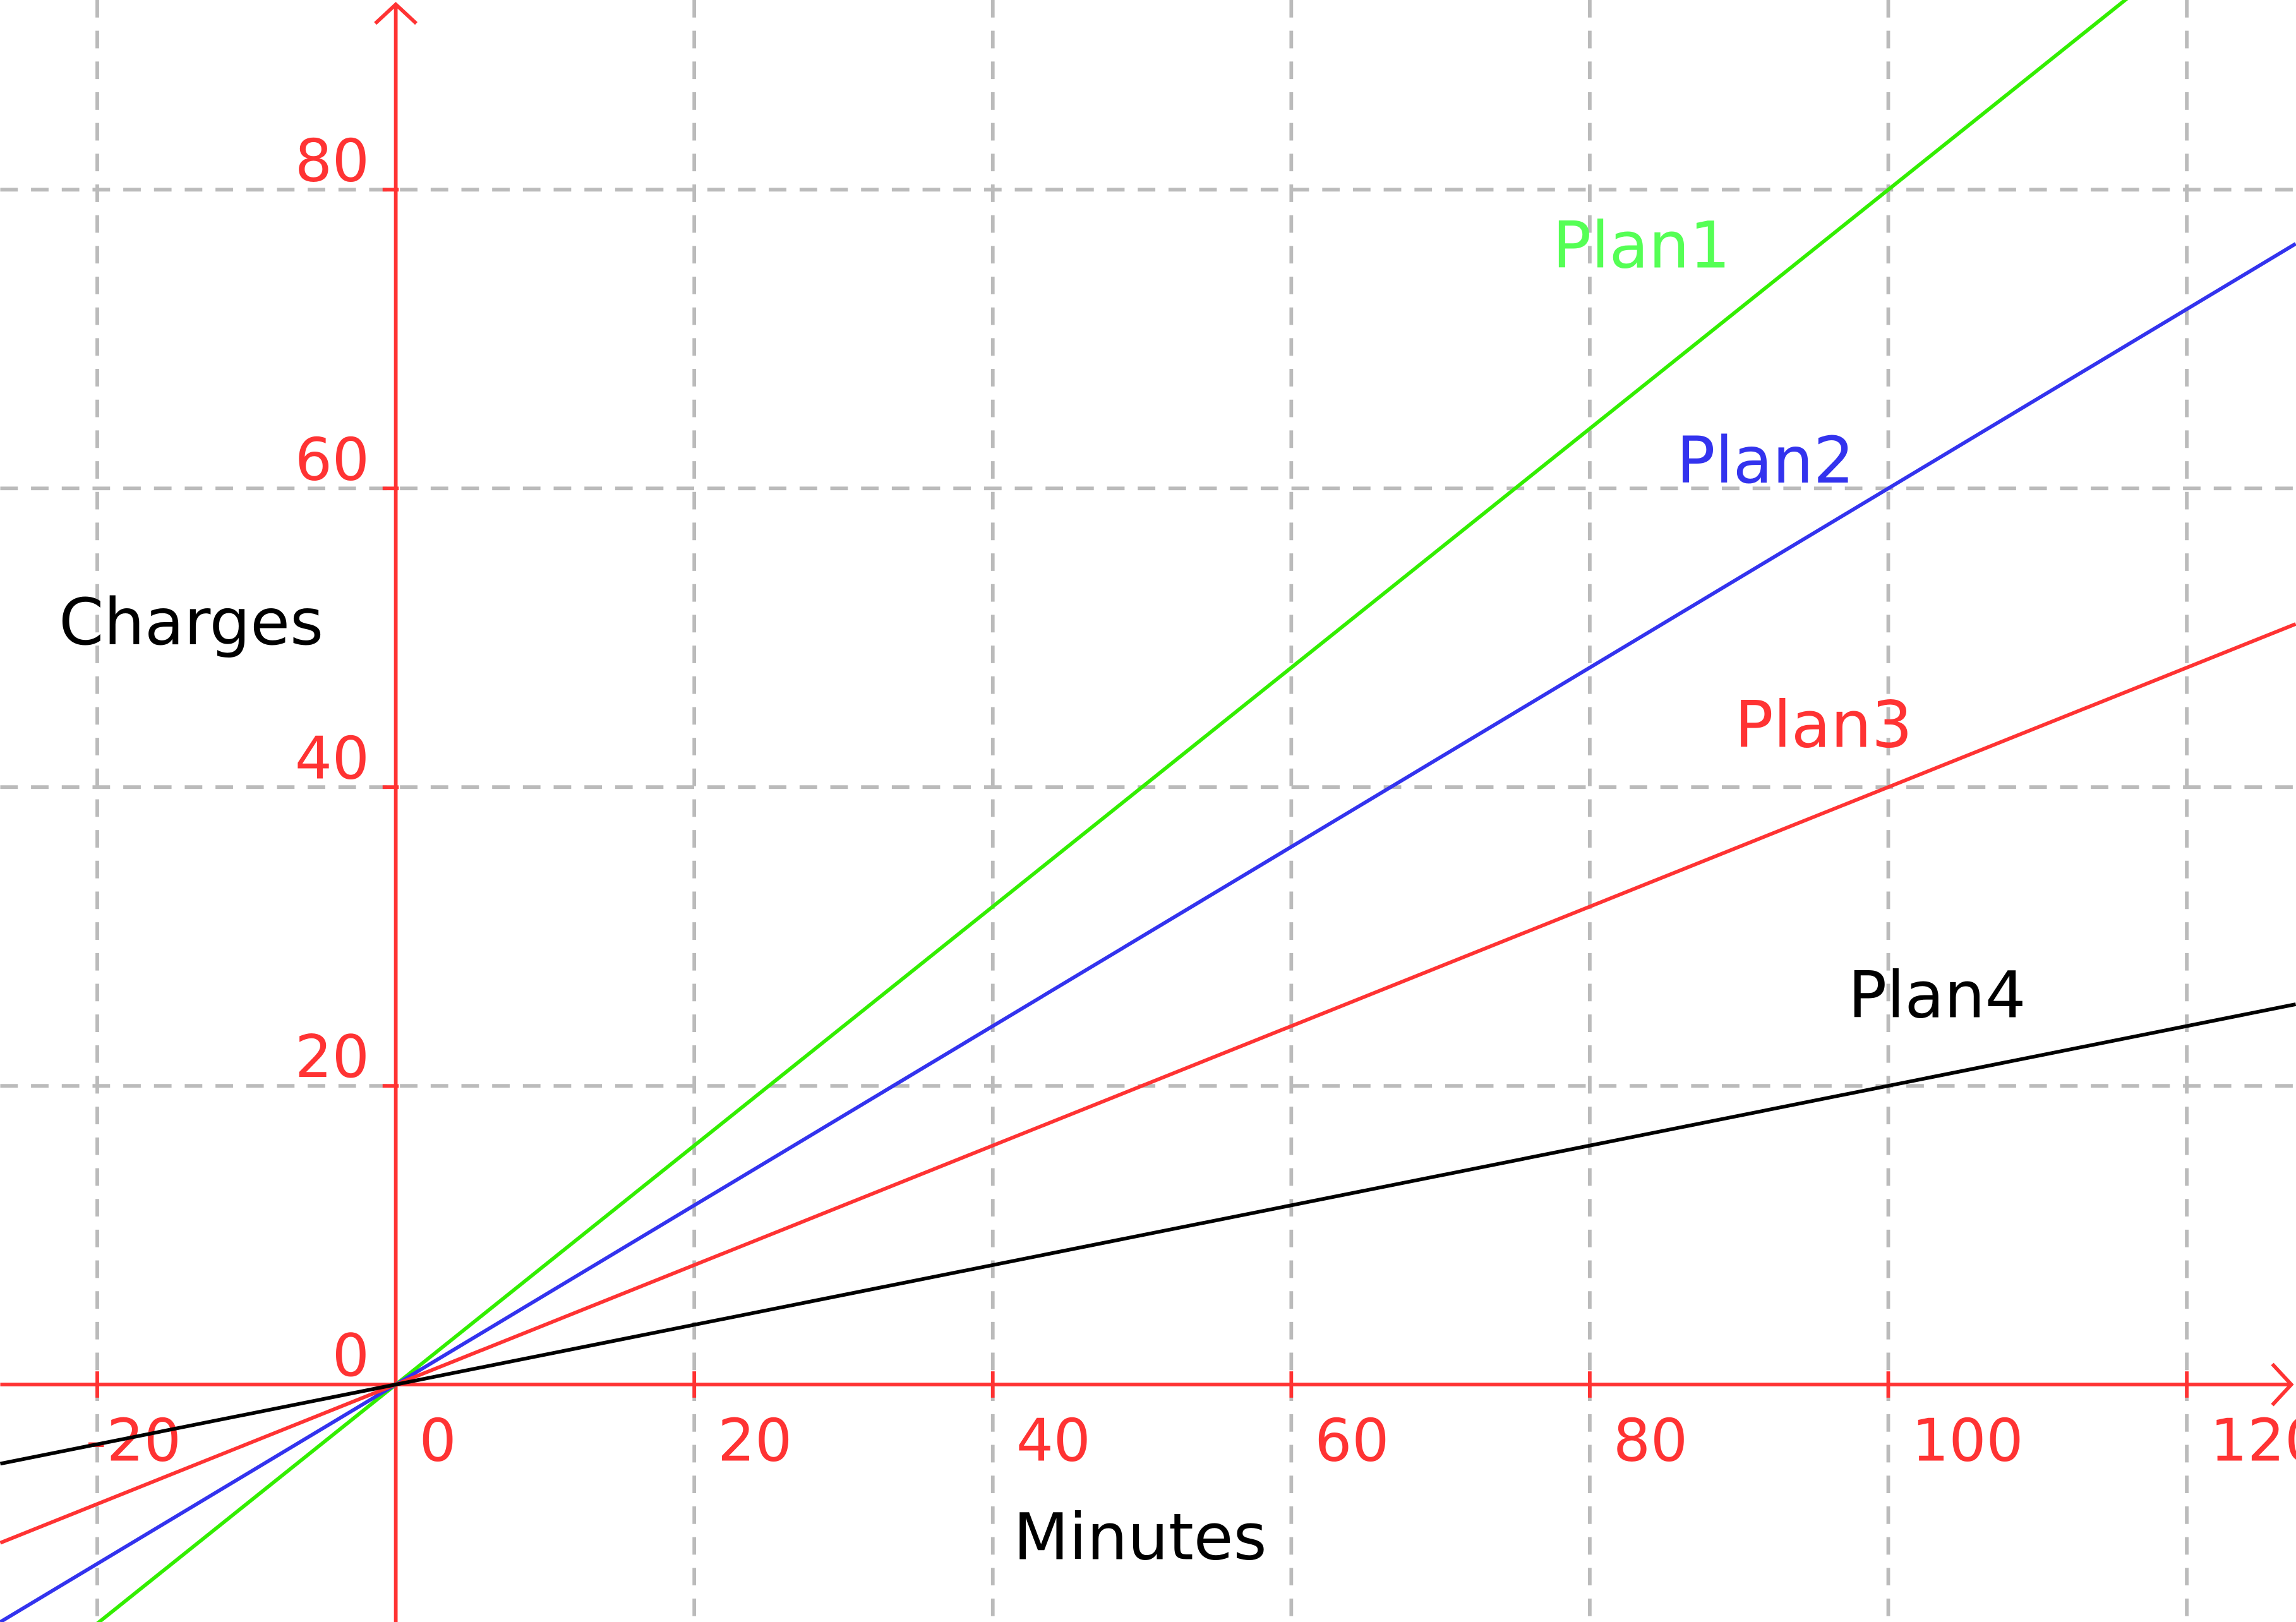 The width and height of the screenshot is (2296, 1622). What do you see at coordinates (332, 758) in the screenshot?
I see `y-tick-label: 40` at bounding box center [332, 758].